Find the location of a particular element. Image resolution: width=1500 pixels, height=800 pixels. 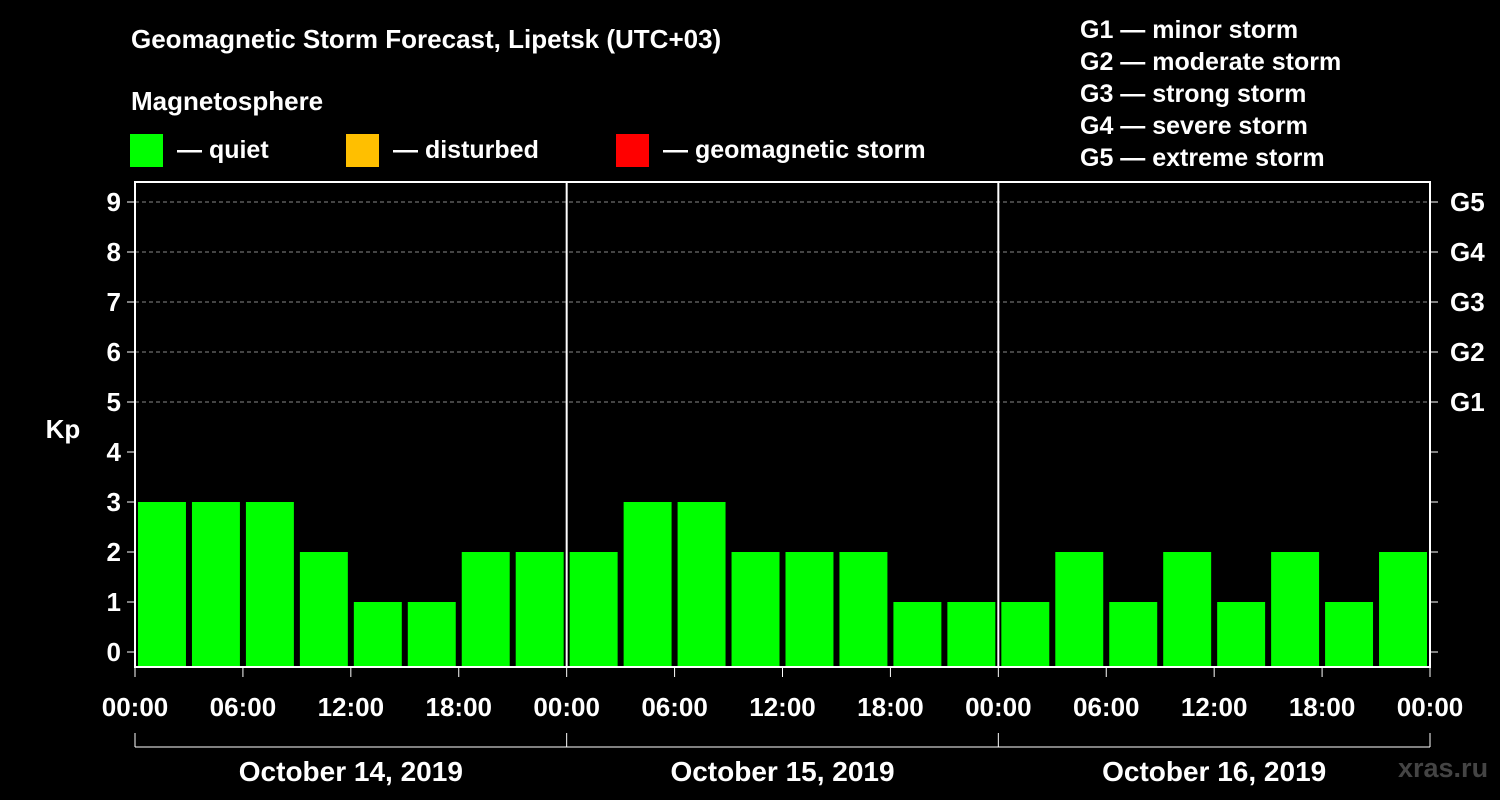

y-tick-label: 4 is located at coordinates (114, 452).